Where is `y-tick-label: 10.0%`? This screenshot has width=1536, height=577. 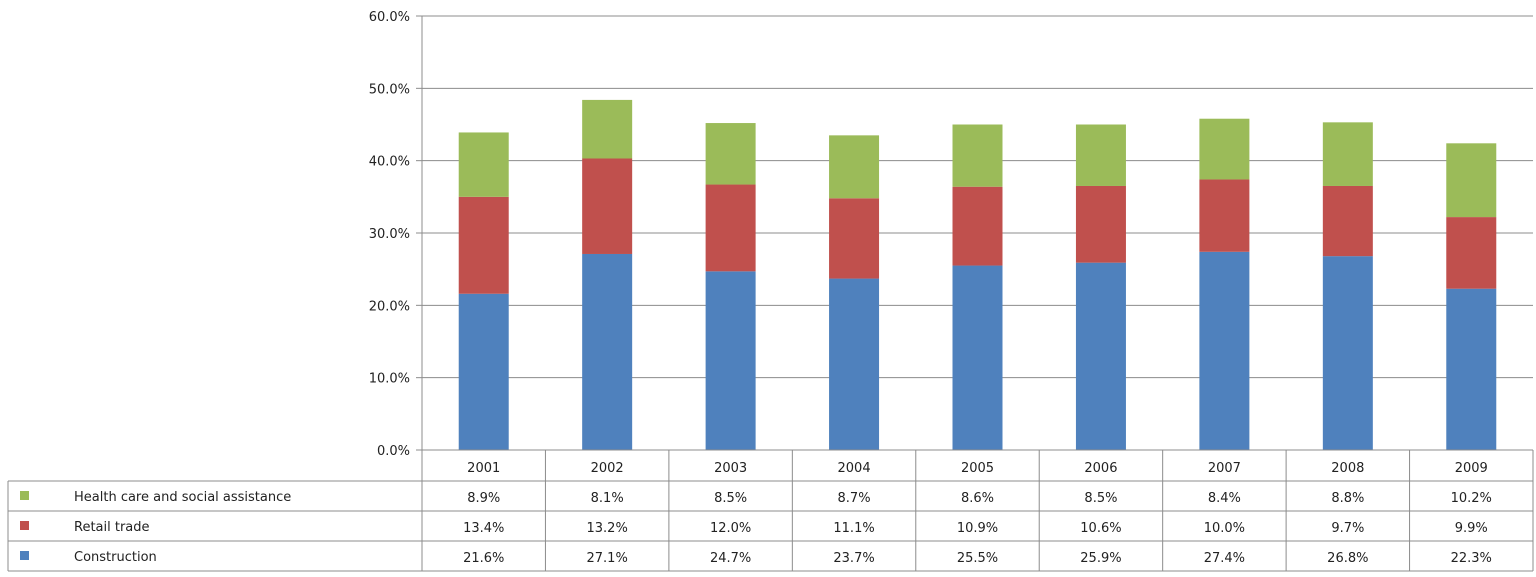 y-tick-label: 10.0% is located at coordinates (389, 379).